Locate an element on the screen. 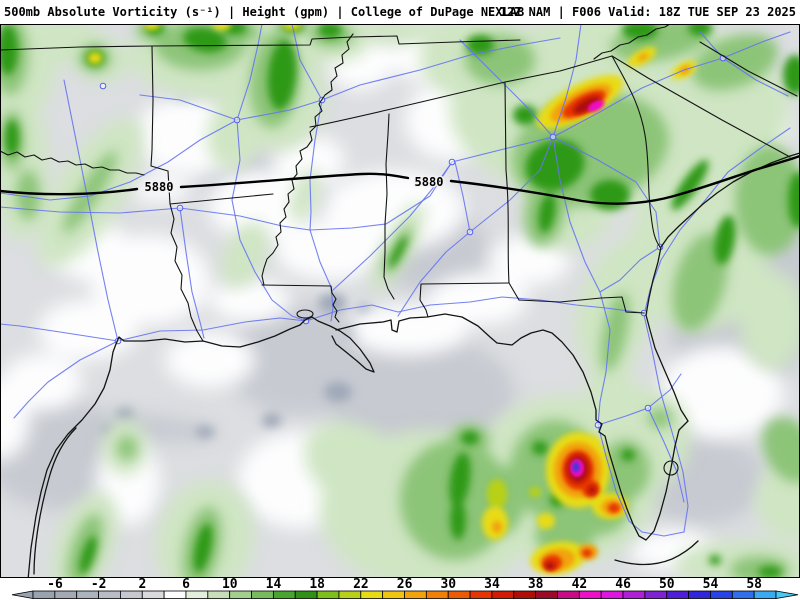 This screenshot has width=800, height=600. colorbar-tick-label: -2 is located at coordinates (98, 584).